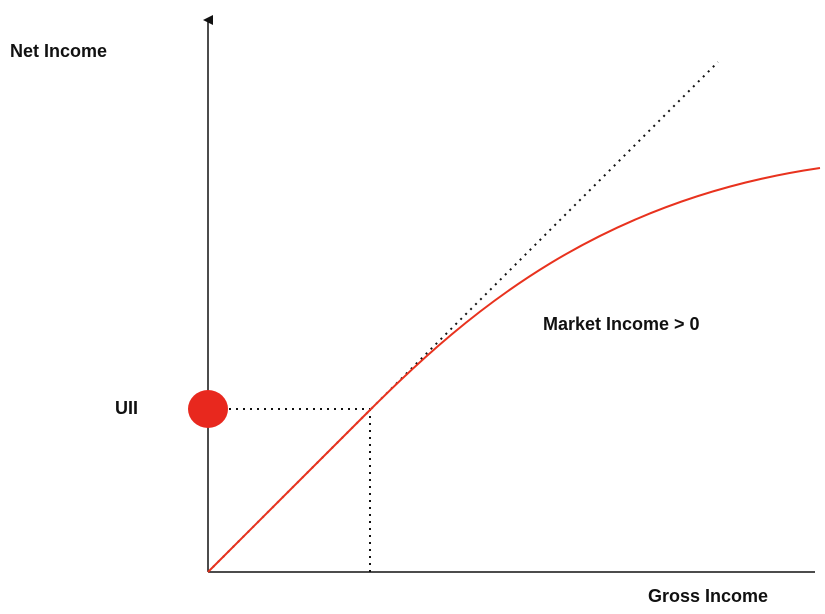  I want to click on point-label: UII, so click(126, 408).